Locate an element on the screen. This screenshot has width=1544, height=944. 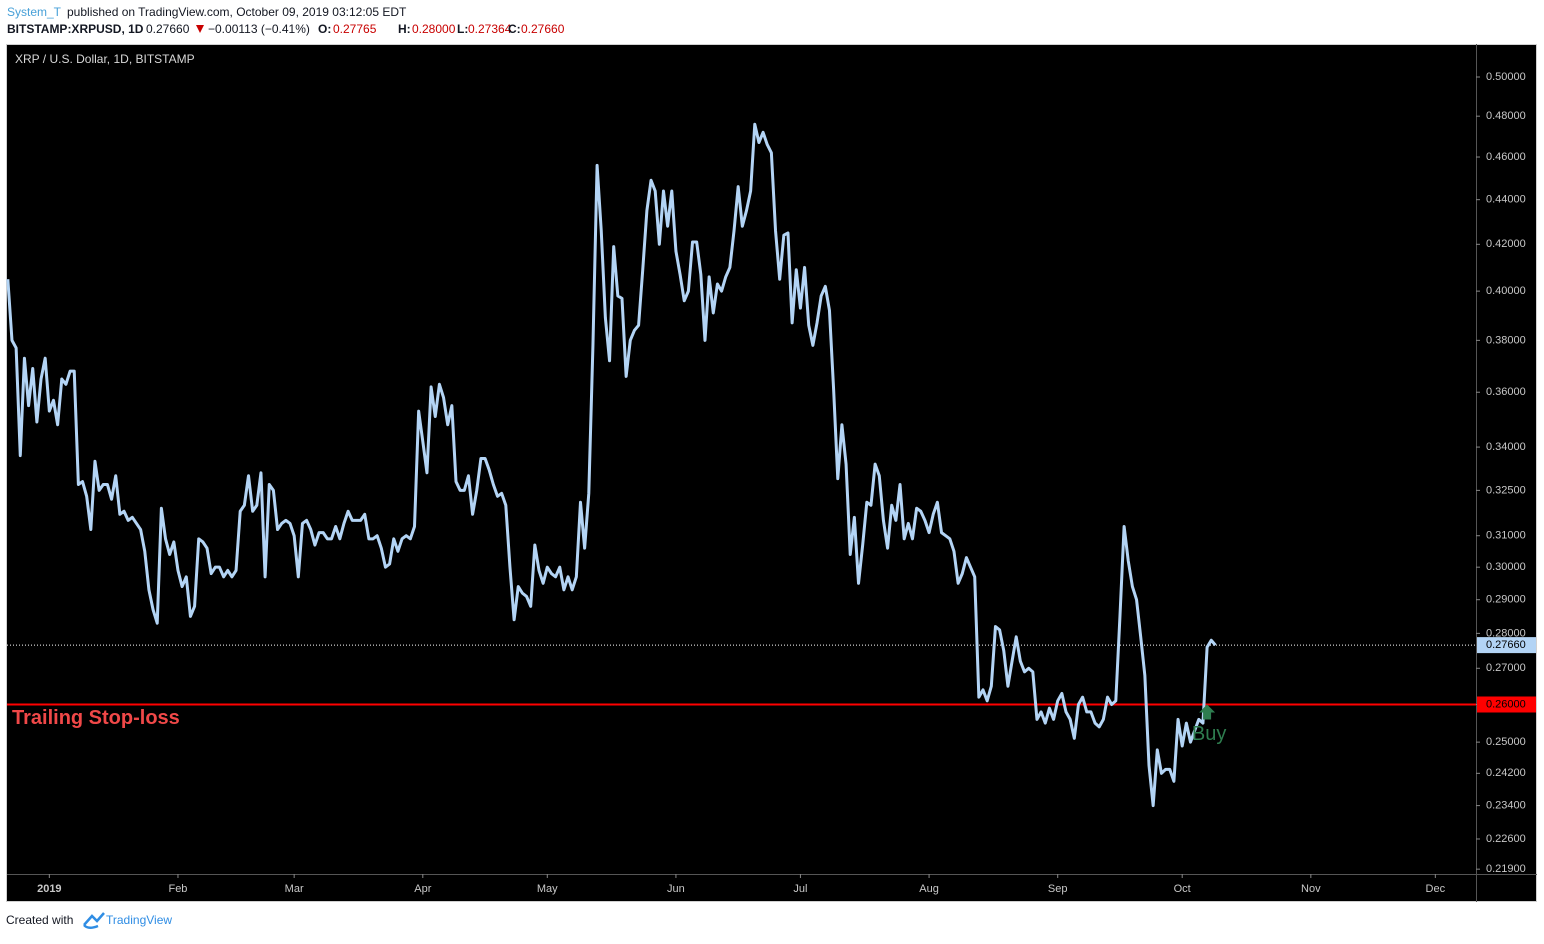
y-tick-label: 0.42000 is located at coordinates (1506, 244).